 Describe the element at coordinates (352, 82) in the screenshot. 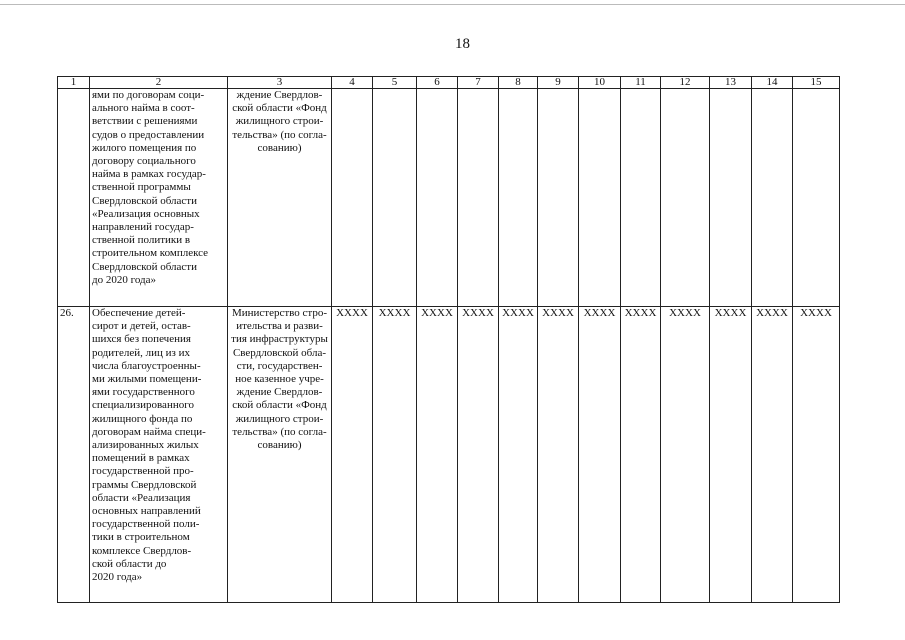

I see `column-header: 4` at that location.